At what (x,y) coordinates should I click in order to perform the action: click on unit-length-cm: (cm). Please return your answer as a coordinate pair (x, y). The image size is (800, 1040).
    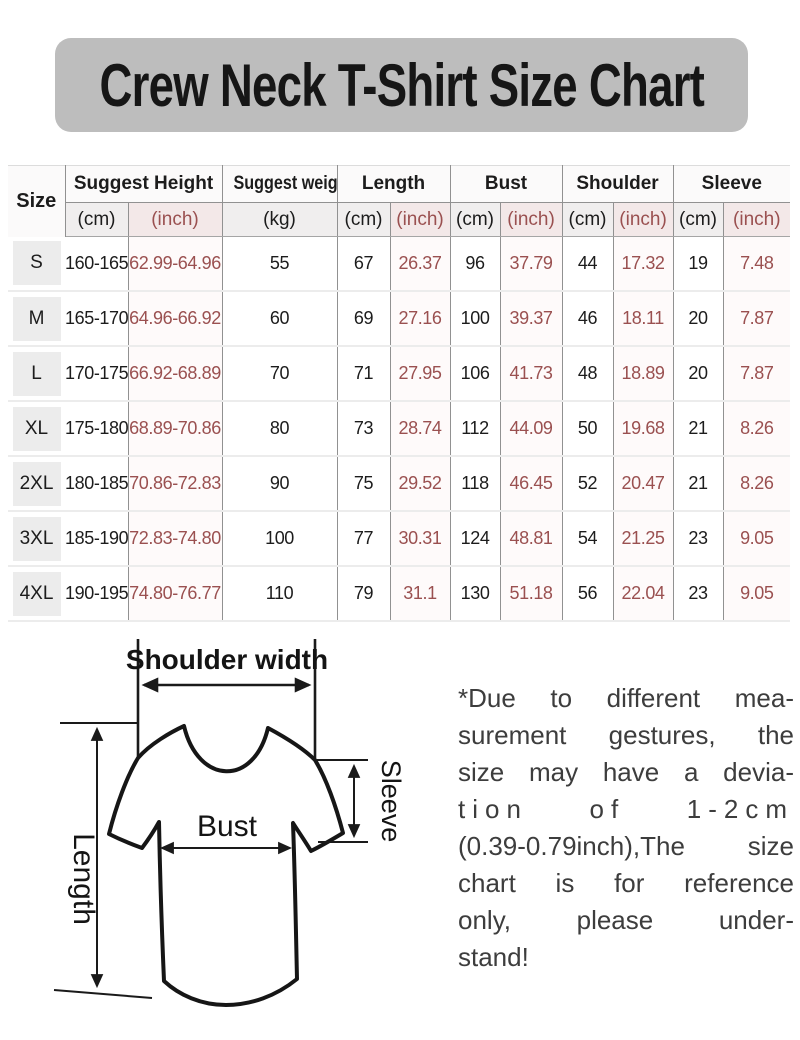
    Looking at the image, I should click on (364, 219).